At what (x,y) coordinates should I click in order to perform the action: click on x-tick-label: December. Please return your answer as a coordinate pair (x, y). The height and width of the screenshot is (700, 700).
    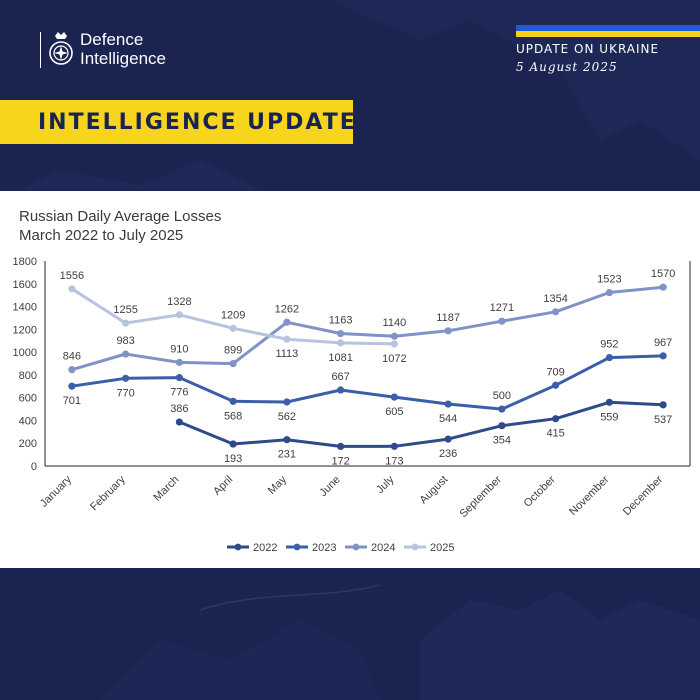
    Looking at the image, I should click on (643, 495).